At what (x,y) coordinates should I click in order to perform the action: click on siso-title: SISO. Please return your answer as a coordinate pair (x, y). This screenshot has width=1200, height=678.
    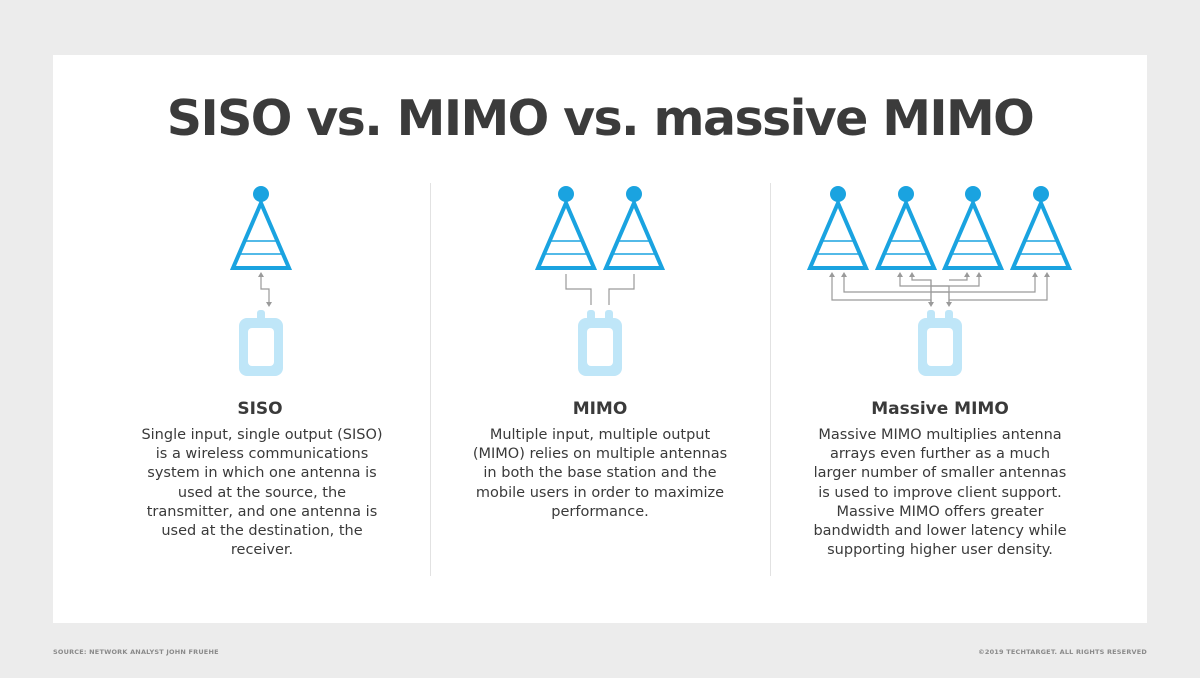
    Looking at the image, I should click on (260, 409).